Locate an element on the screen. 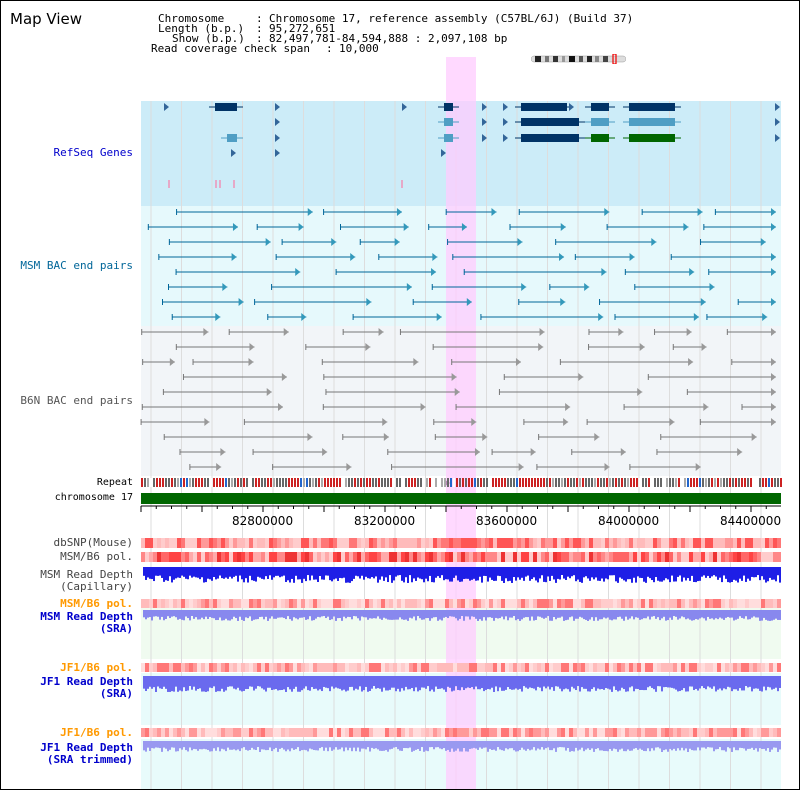 Image resolution: width=800 pixels, height=790 pixels. show-value: 82,497,781-84,594,888 : 2,097,108 bp is located at coordinates (388, 38).